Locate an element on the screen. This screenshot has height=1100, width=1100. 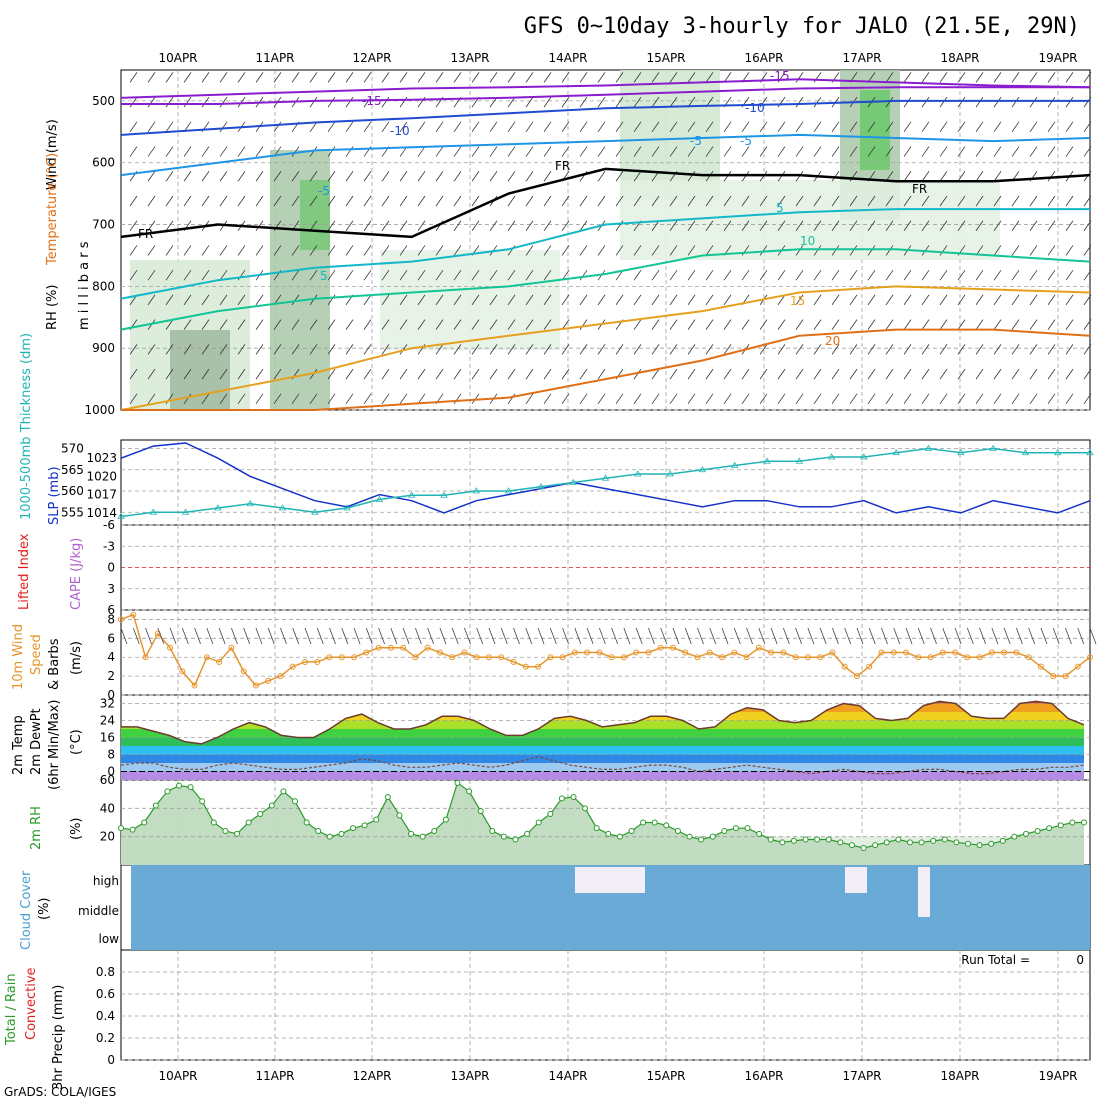
temp-tick-label: 24 is located at coordinates (107, 721).